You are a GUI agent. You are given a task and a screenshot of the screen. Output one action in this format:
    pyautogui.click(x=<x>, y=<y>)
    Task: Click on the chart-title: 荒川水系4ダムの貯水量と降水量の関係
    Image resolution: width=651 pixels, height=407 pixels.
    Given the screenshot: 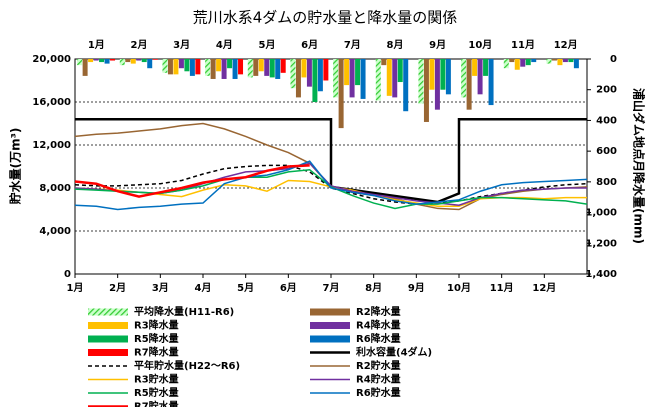 What is the action you would take?
    pyautogui.click(x=325, y=18)
    